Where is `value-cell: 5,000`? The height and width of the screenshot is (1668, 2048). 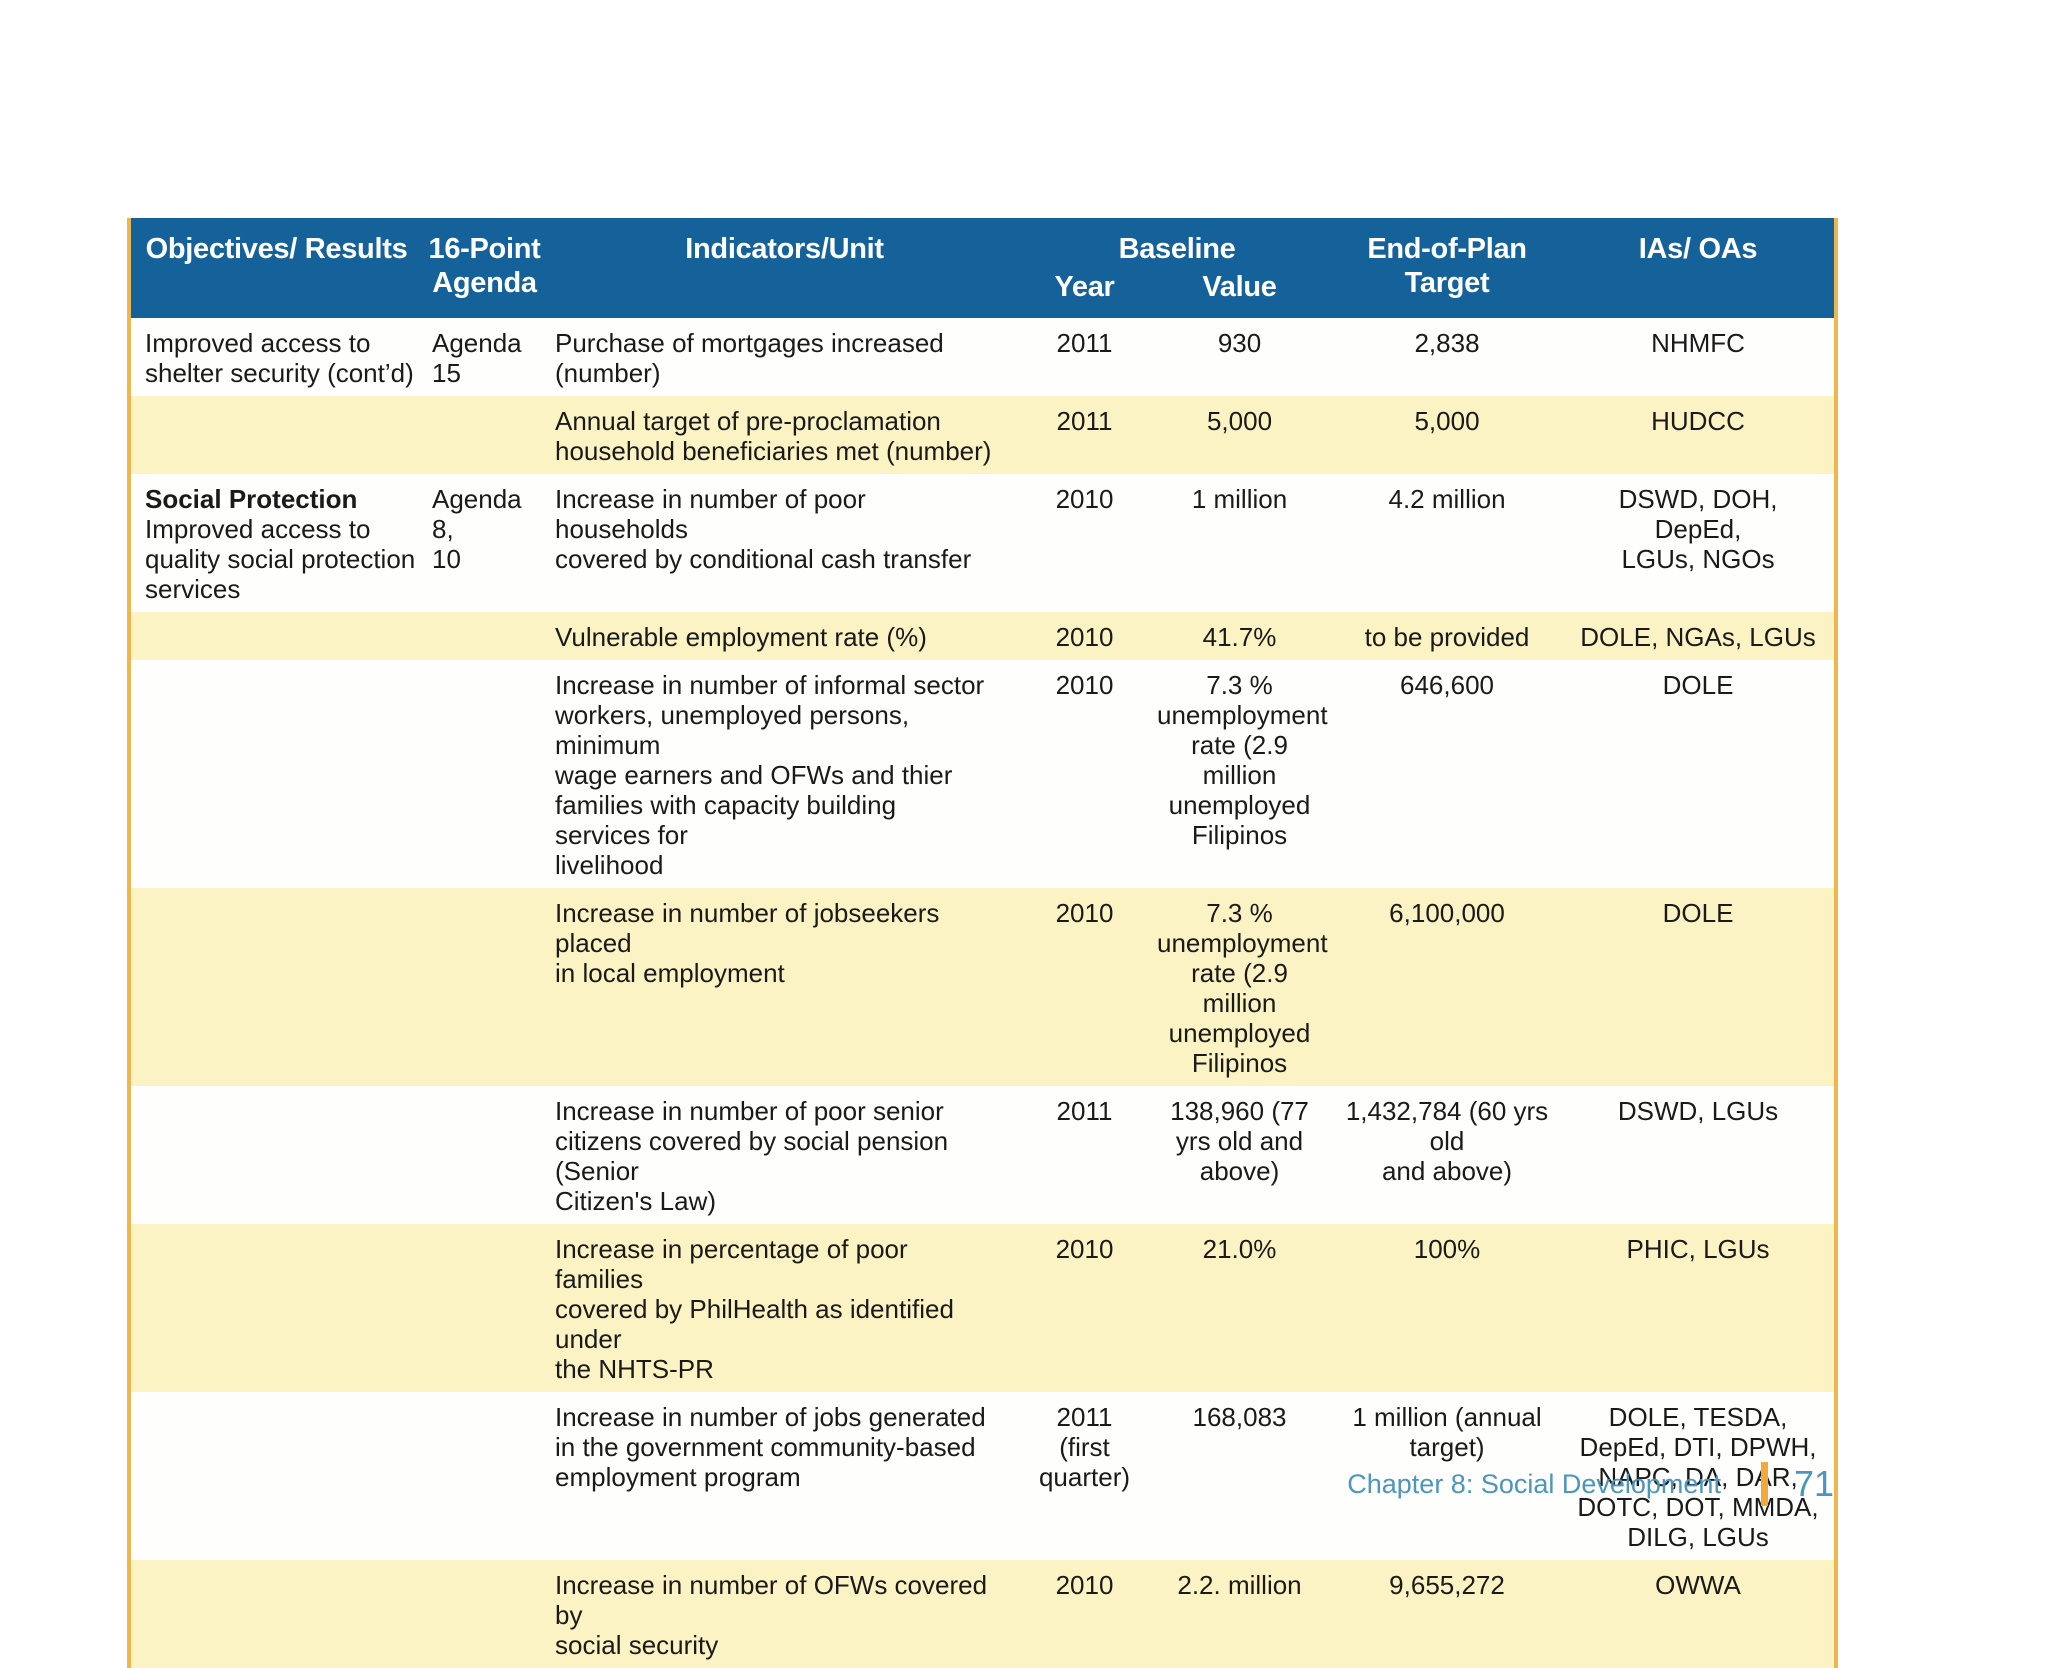 value-cell: 5,000 is located at coordinates (1239, 421).